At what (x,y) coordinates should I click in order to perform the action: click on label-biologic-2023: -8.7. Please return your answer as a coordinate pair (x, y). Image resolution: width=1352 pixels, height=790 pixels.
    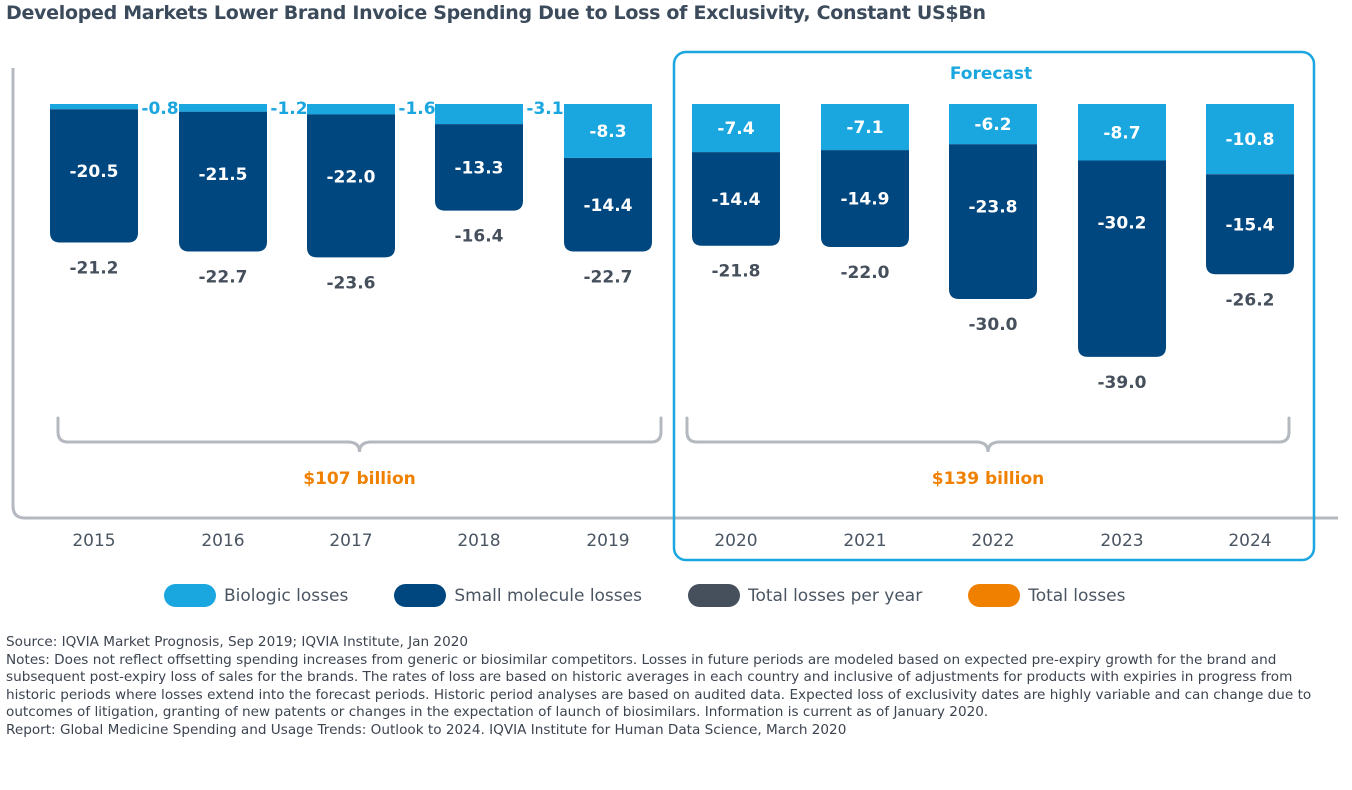
    Looking at the image, I should click on (1121, 133).